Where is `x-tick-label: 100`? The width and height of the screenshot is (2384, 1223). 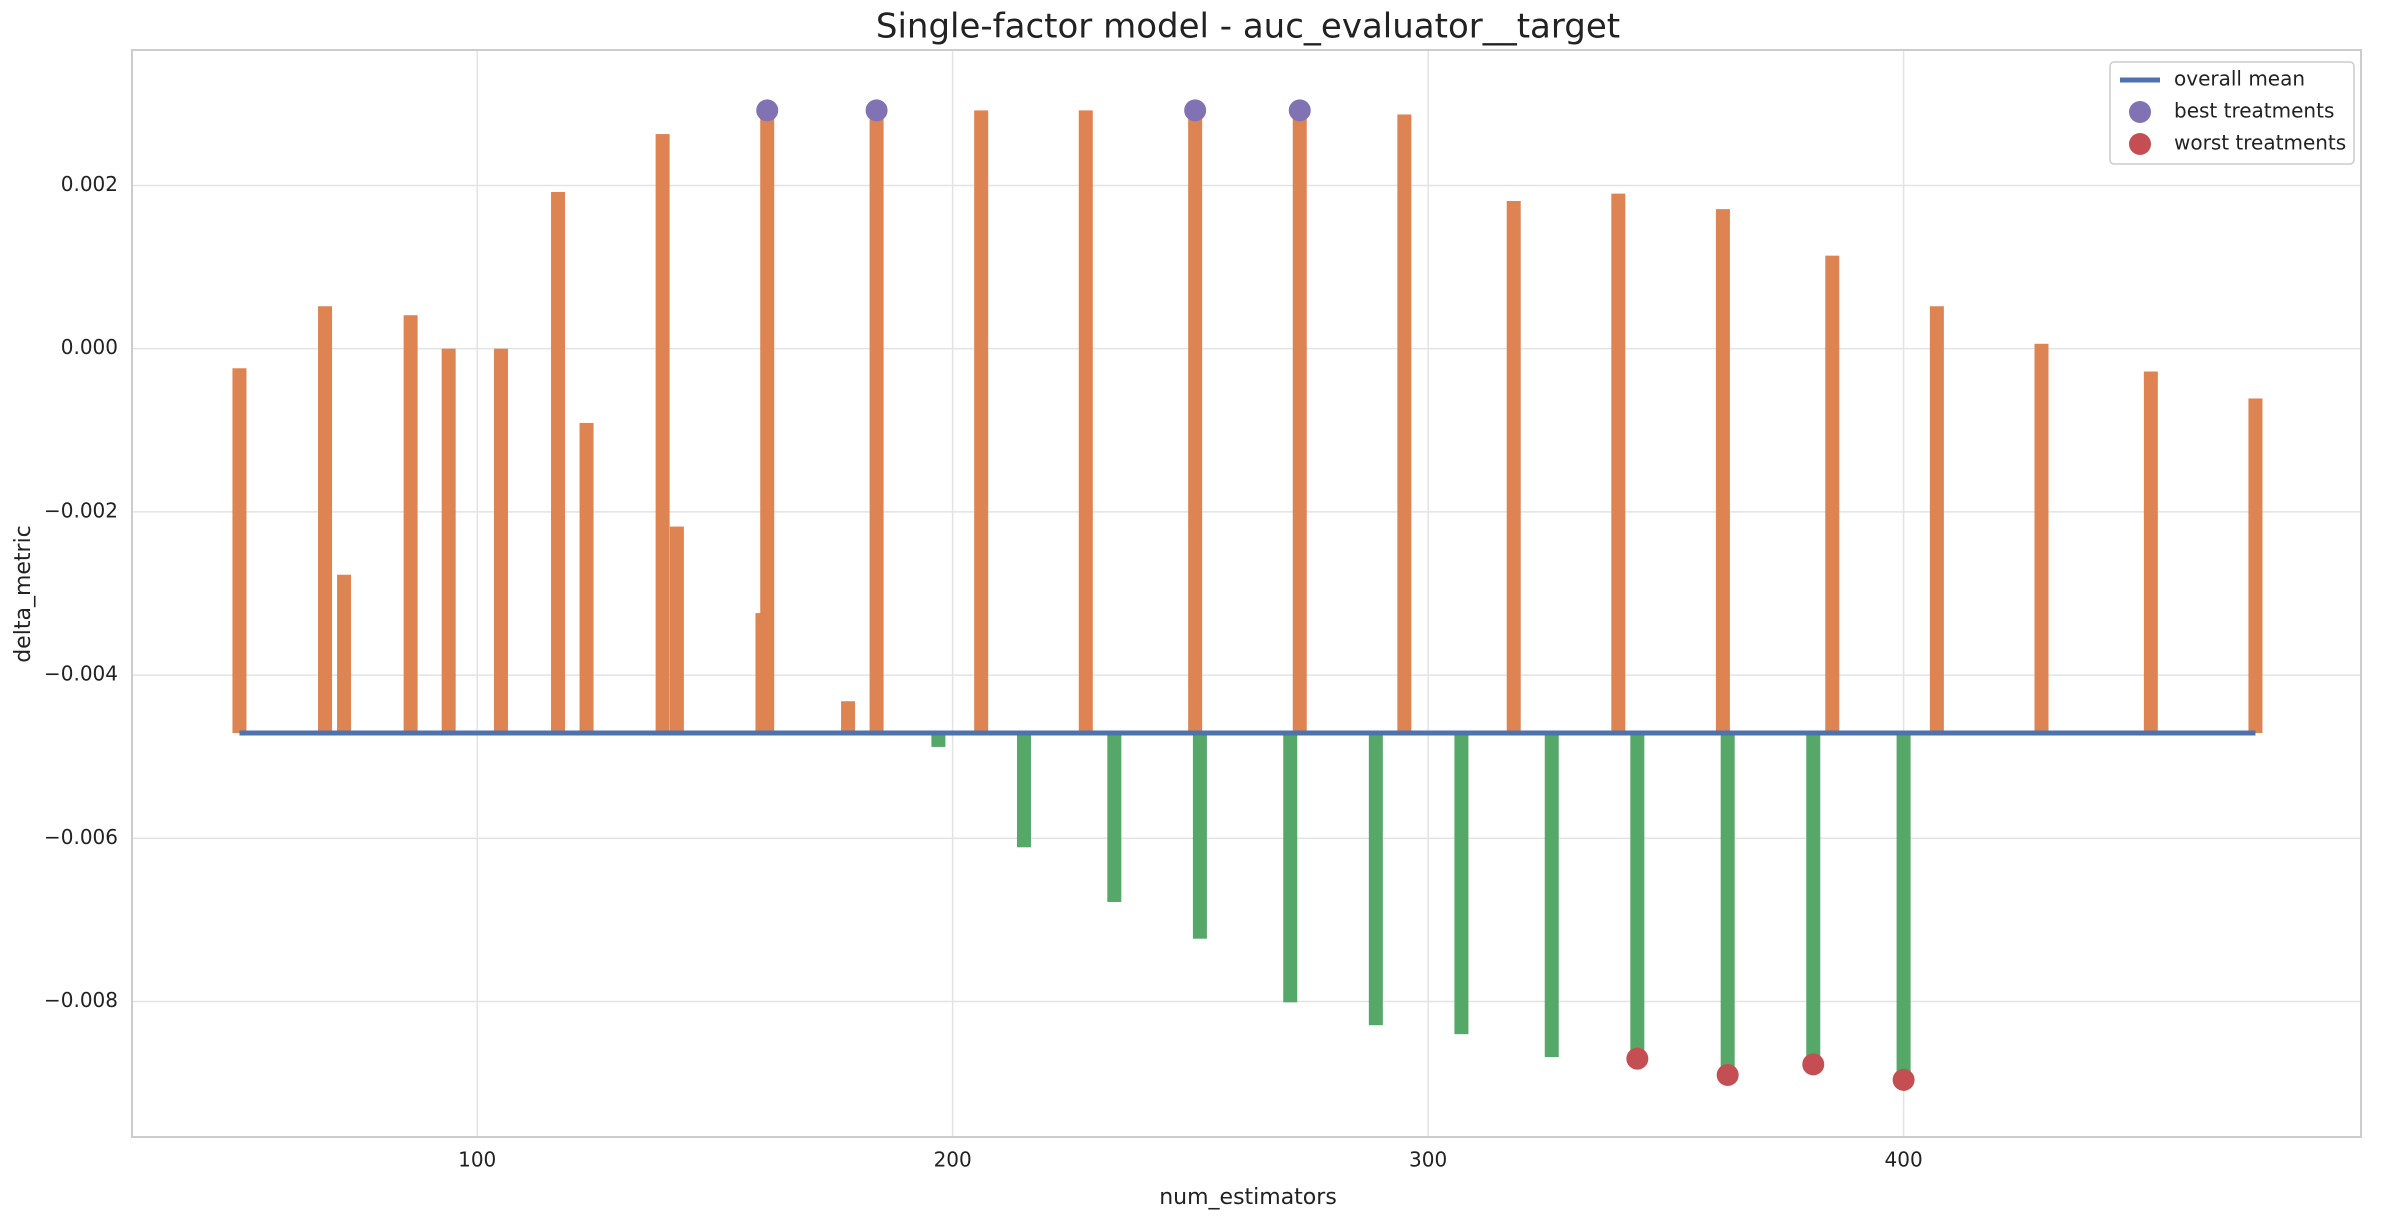
x-tick-label: 100 is located at coordinates (477, 1160).